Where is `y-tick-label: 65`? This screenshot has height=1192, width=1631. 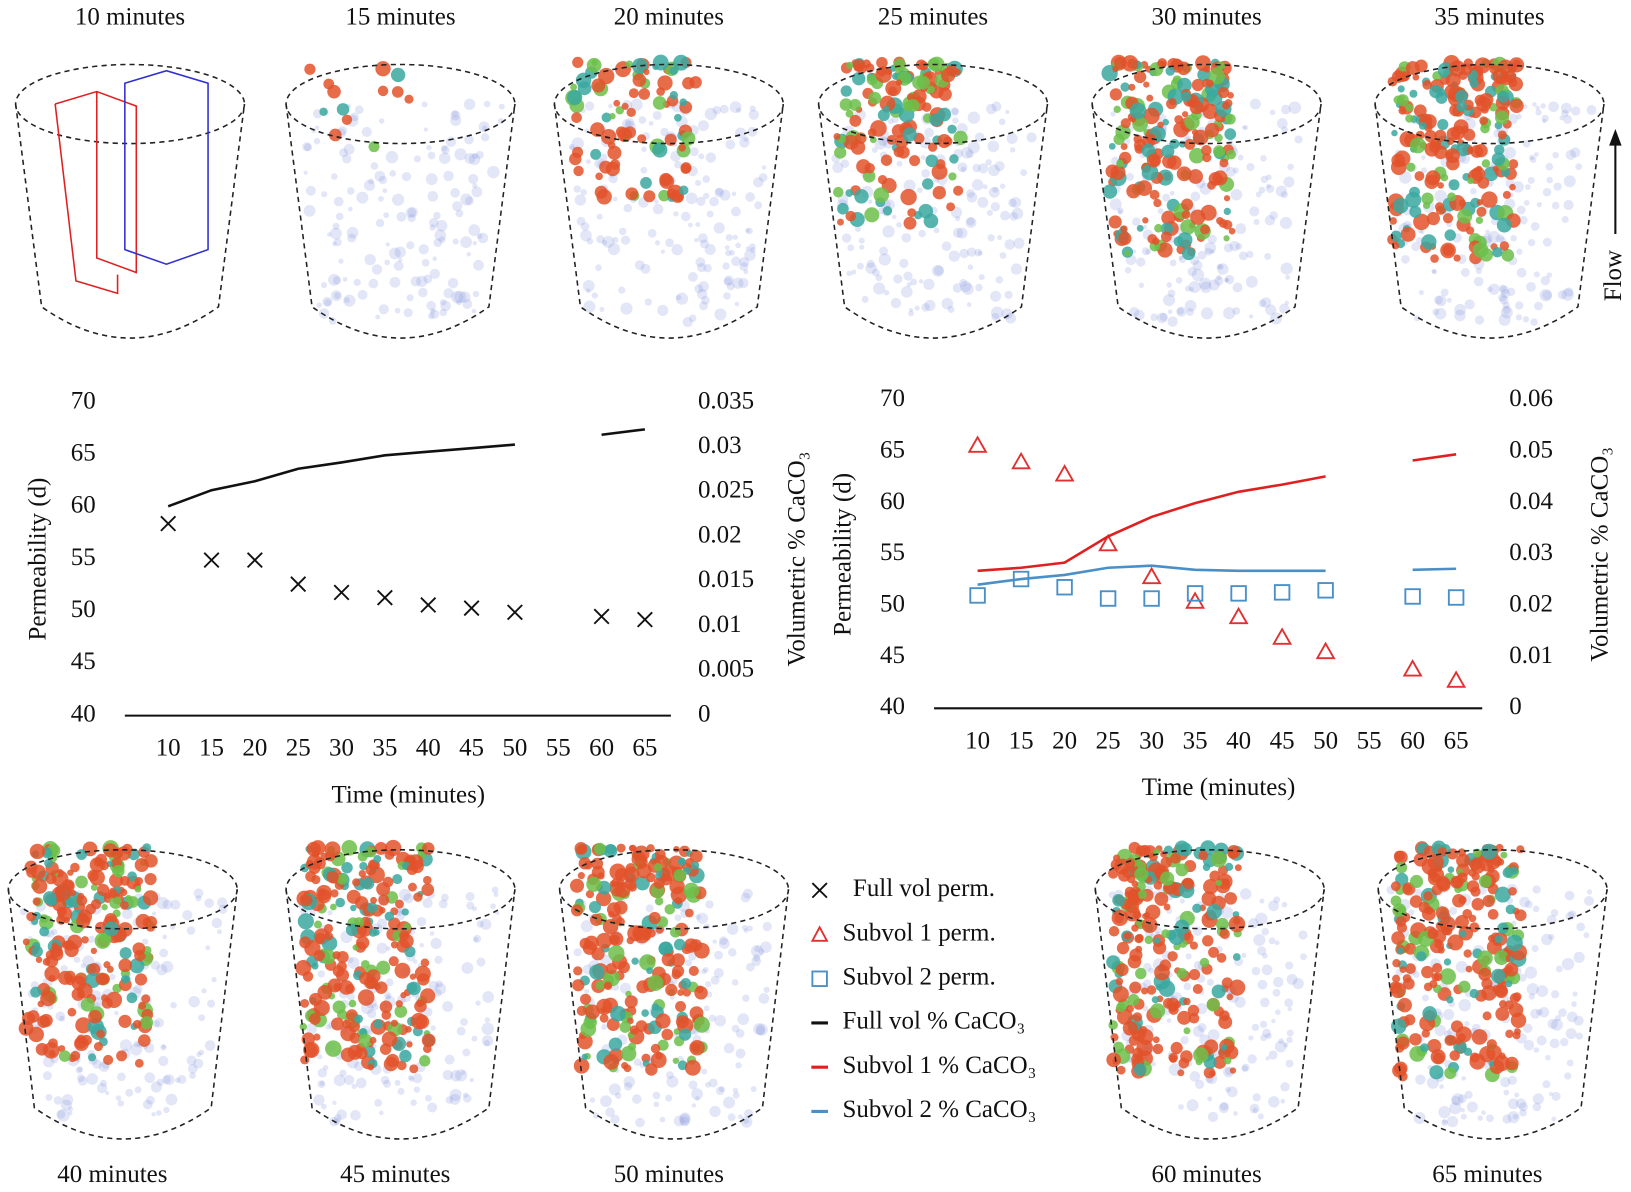 y-tick-label: 65 is located at coordinates (83, 452).